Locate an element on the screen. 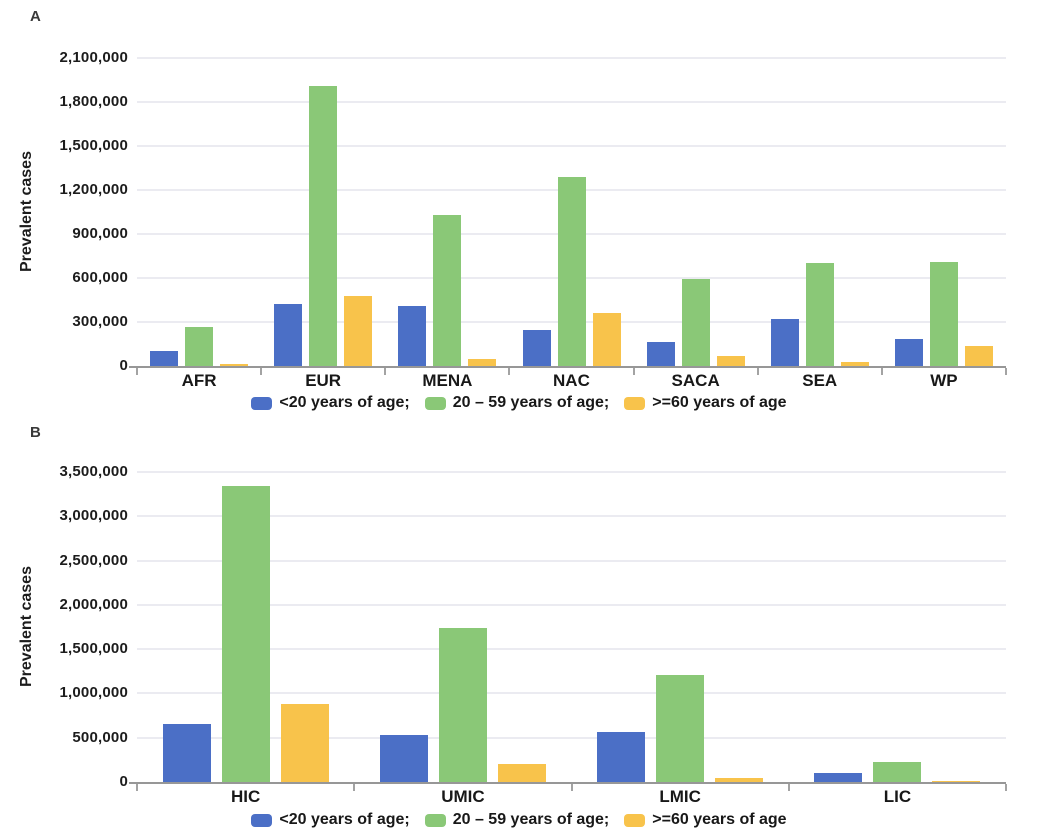  y-tick-label: 1,200,000 is located at coordinates (93, 189).